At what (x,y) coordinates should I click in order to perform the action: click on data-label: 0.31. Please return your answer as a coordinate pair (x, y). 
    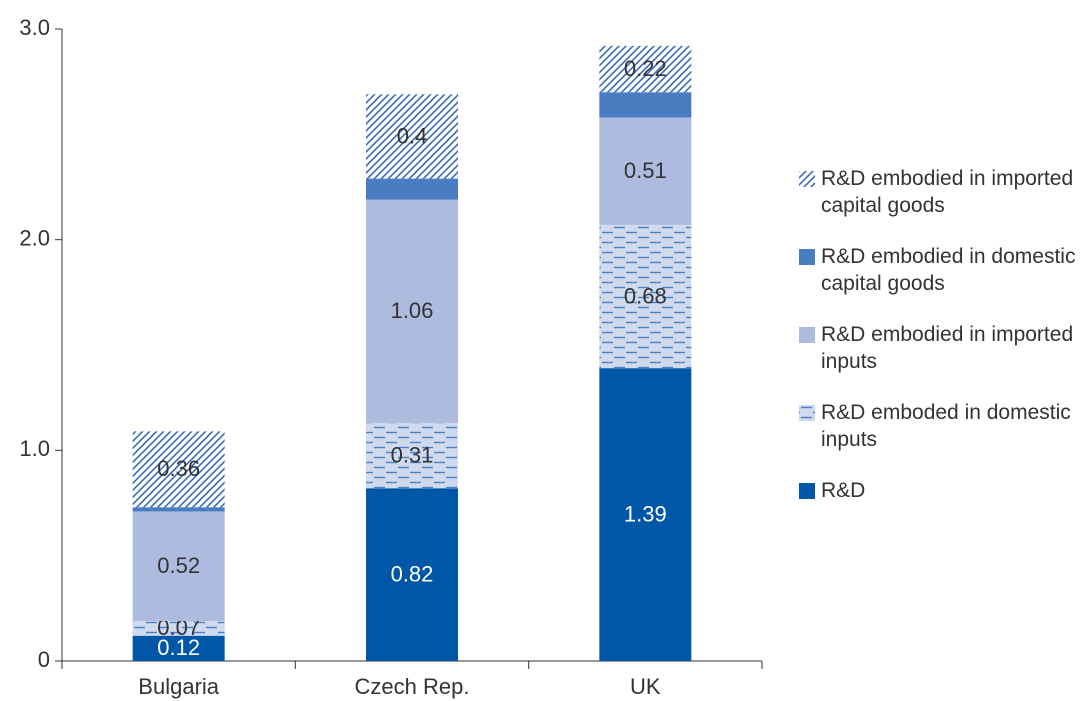
    Looking at the image, I should click on (412, 454).